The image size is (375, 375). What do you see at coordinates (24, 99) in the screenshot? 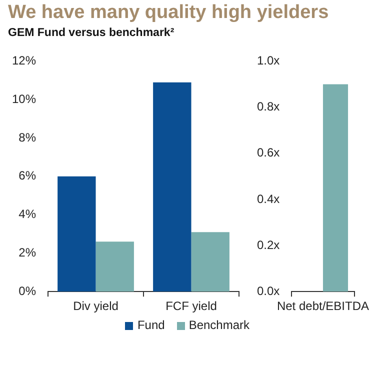
I see `y-tick-label: 10%` at bounding box center [24, 99].